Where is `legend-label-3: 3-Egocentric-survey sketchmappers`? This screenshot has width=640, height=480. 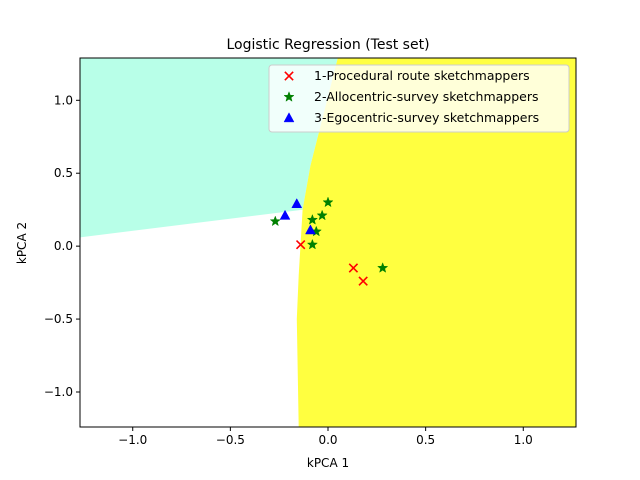
legend-label-3: 3-Egocentric-survey sketchmappers is located at coordinates (426, 117).